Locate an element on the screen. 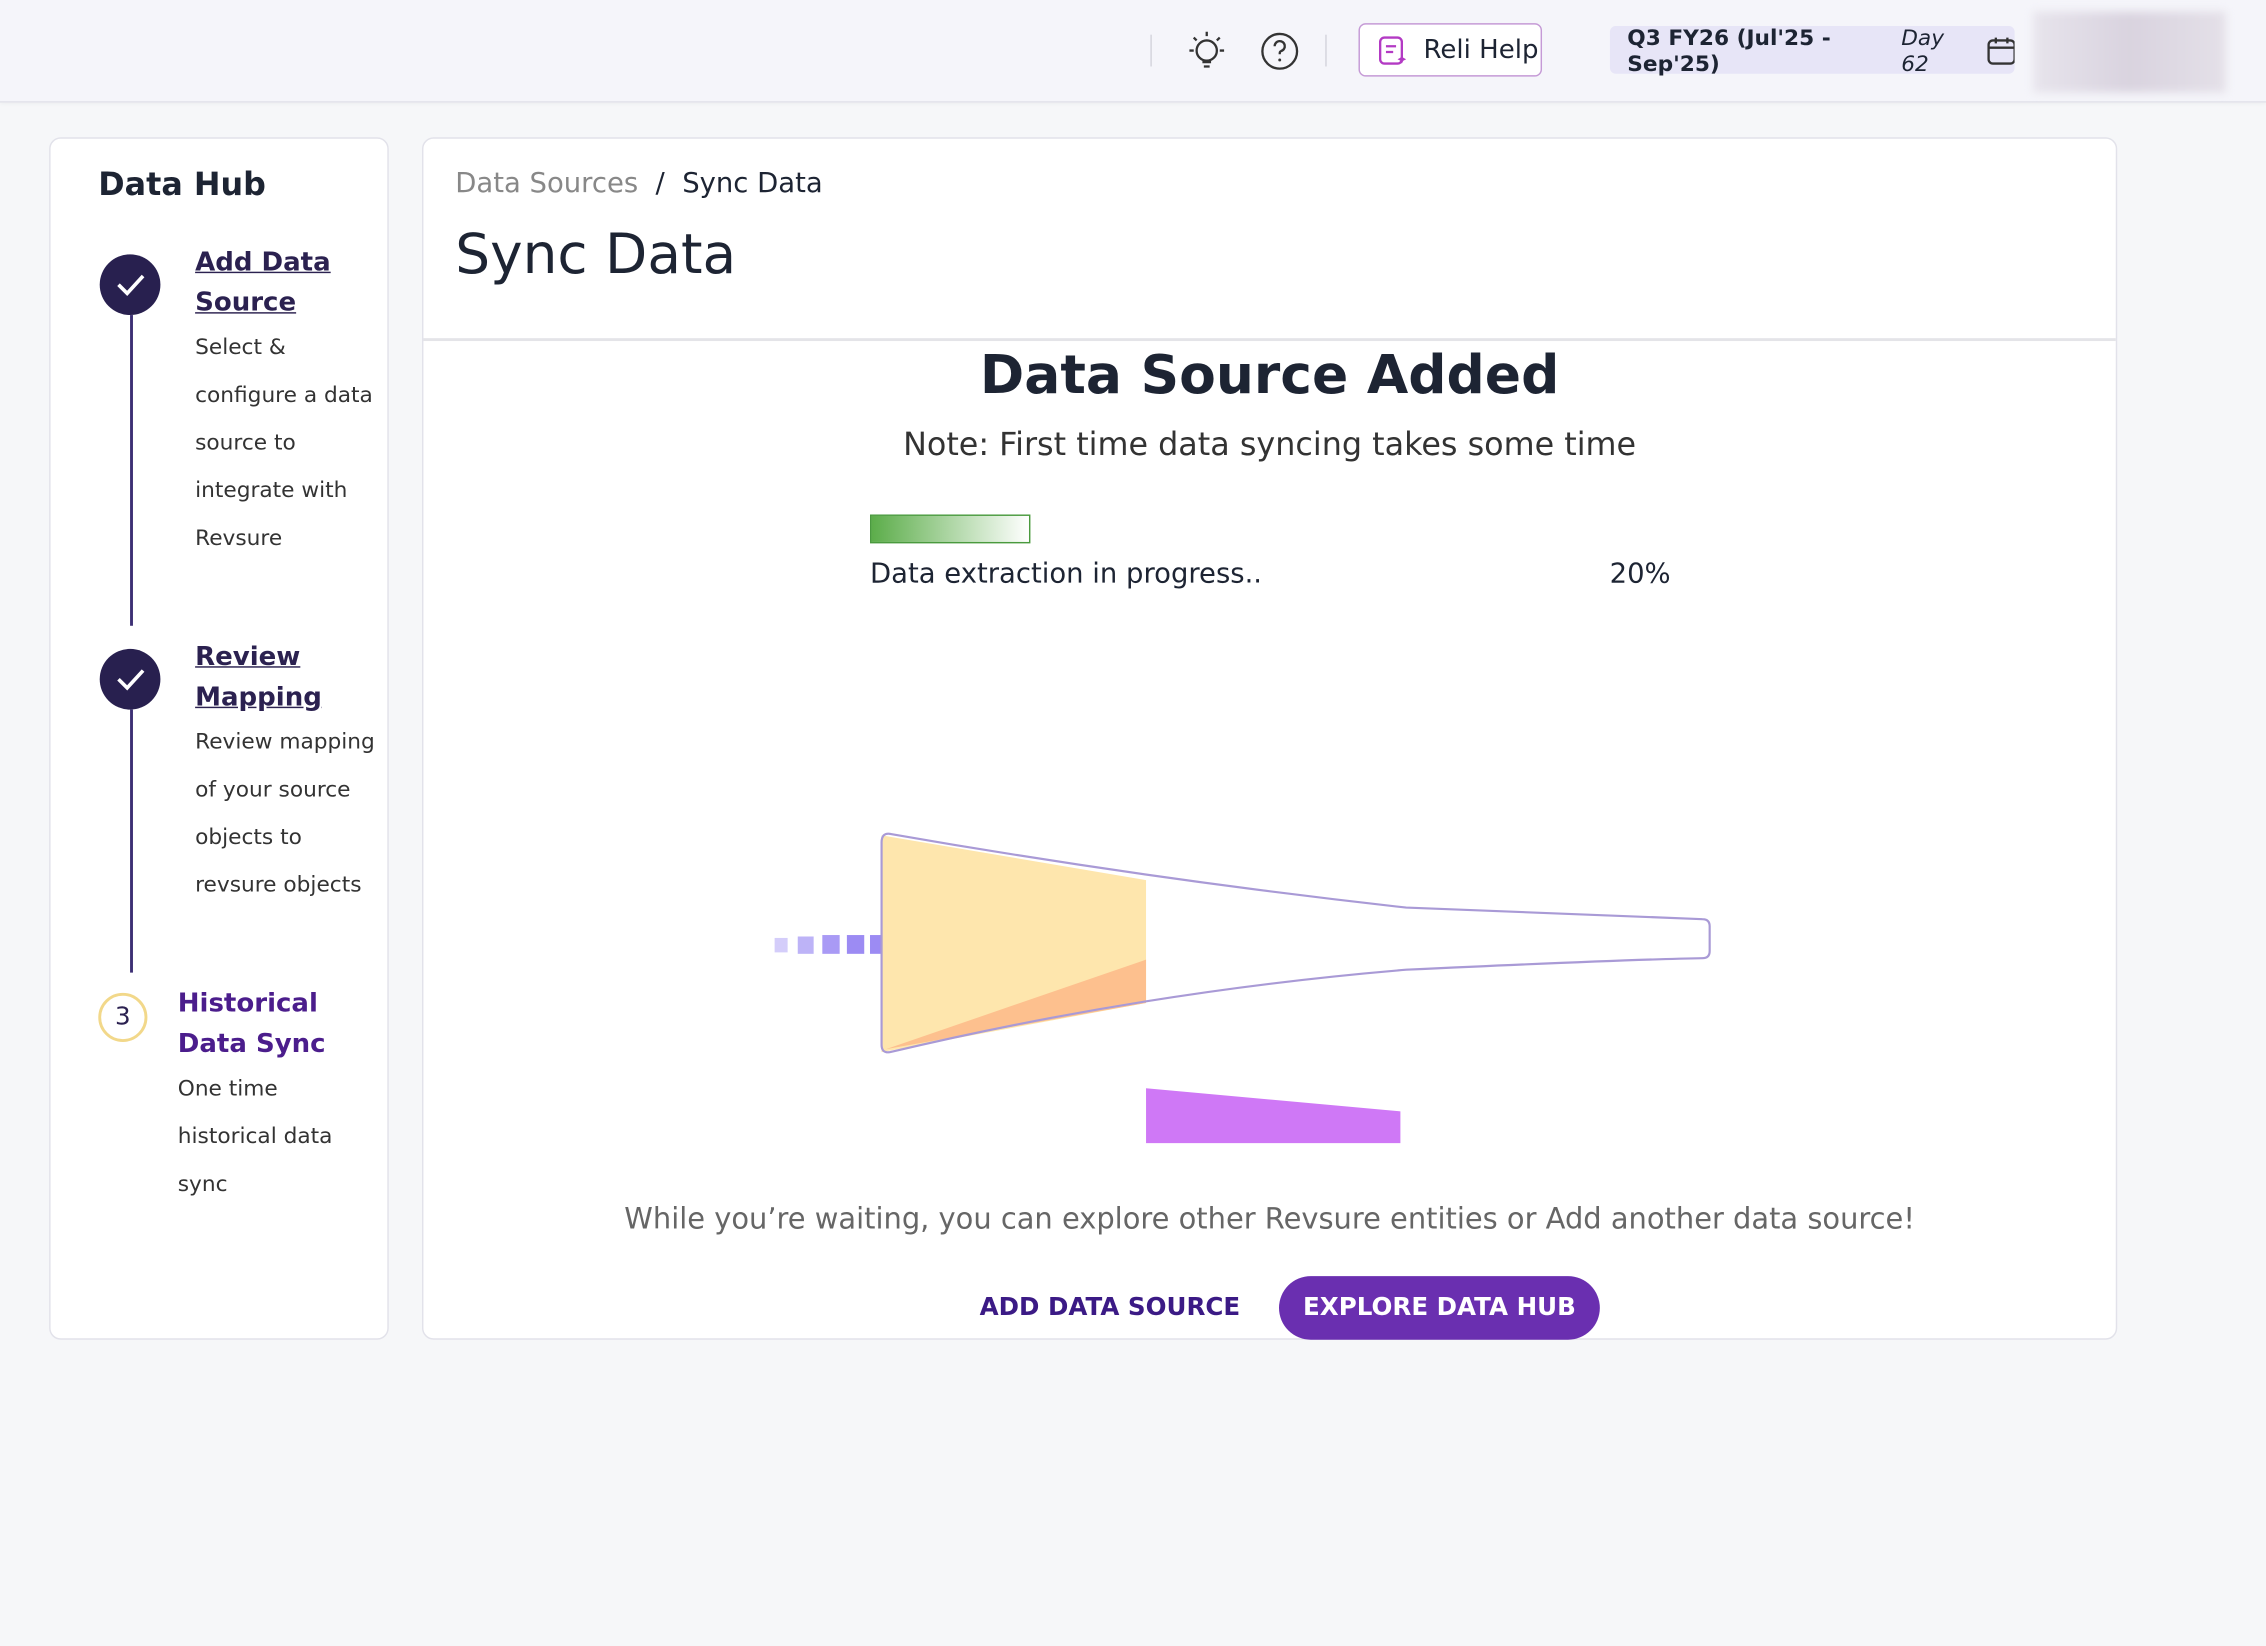 The image size is (2266, 1646). step-title: Review Mapping is located at coordinates (258, 677).